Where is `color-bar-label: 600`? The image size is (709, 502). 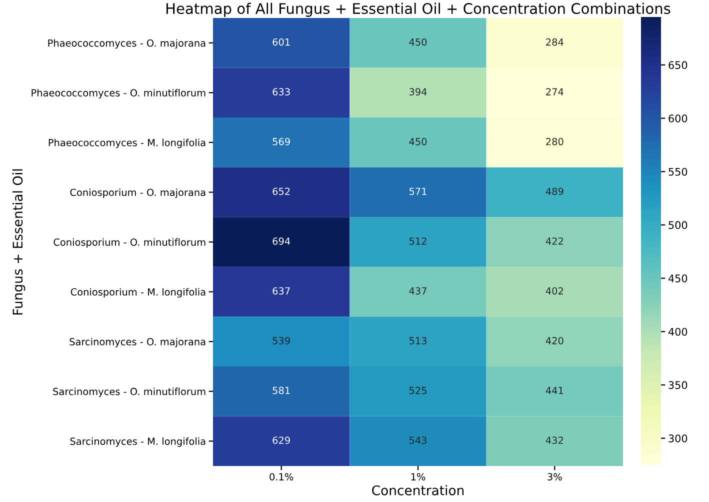 color-bar-label: 600 is located at coordinates (678, 118).